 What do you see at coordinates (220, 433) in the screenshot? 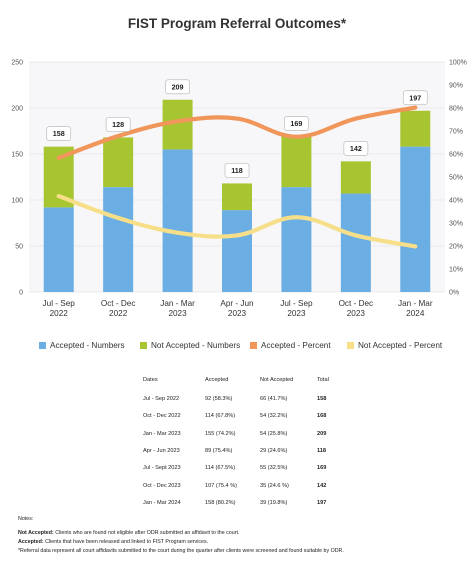
I see `table-cell: 155 (74.2%)` at bounding box center [220, 433].